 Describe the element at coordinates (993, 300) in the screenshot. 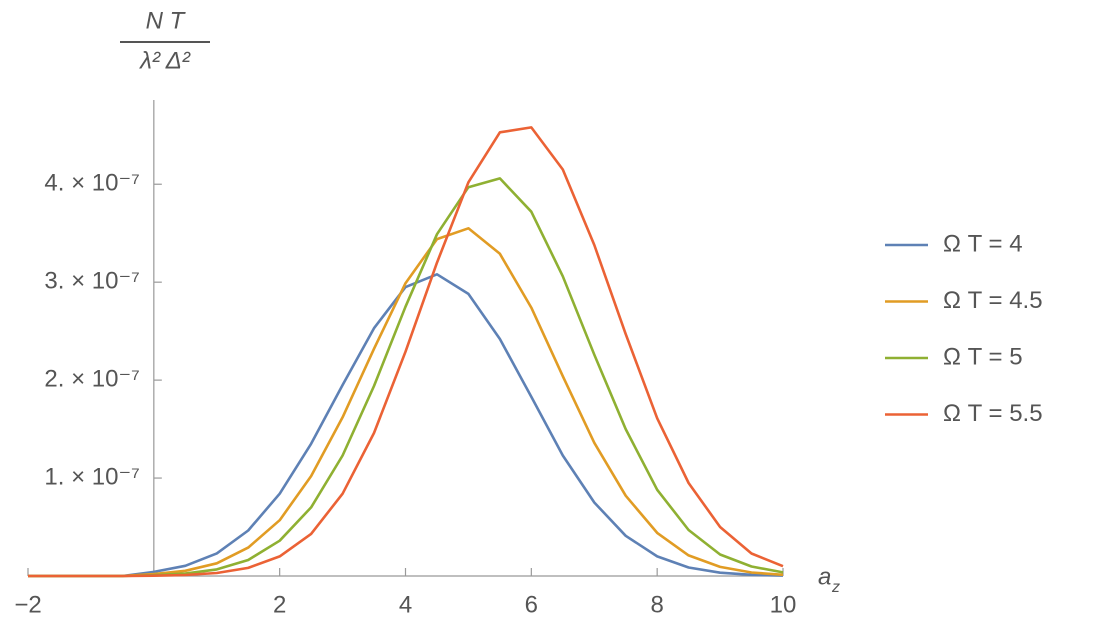

I see `legend-label: Ω T = 4.5` at that location.